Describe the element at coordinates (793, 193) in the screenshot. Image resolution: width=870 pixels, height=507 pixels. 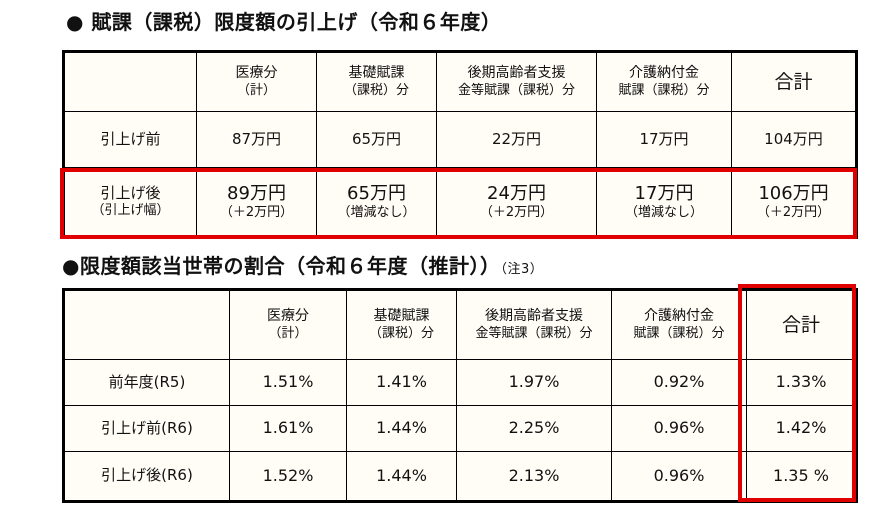
I see `cell-line: 106万円` at that location.